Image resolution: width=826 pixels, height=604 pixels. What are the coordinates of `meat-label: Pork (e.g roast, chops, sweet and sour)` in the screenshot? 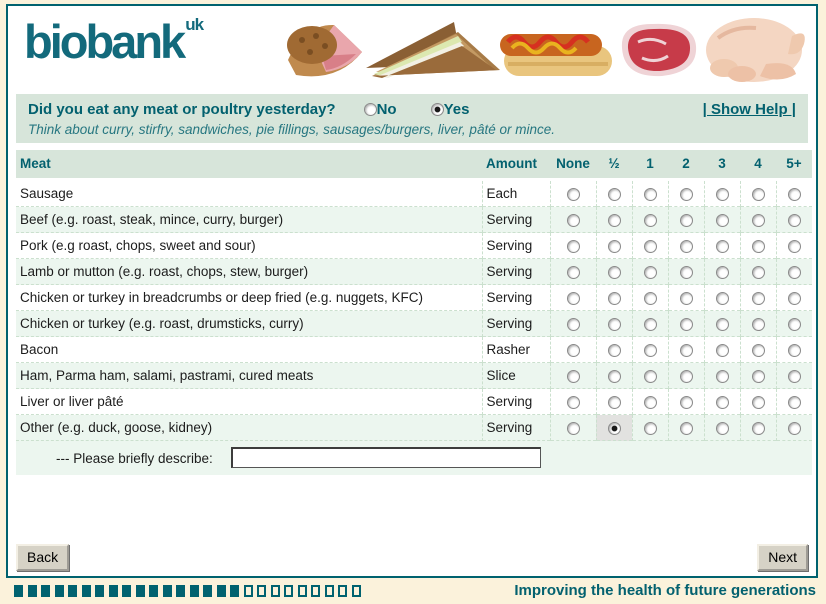 It's located at (249, 245).